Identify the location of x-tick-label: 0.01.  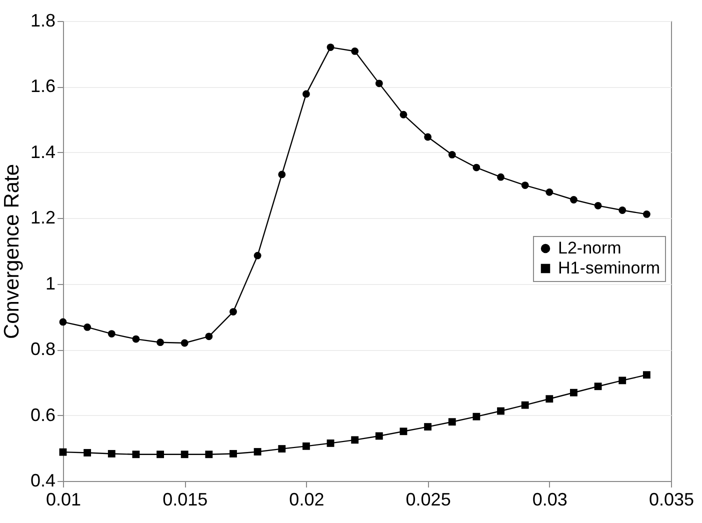
(64, 500).